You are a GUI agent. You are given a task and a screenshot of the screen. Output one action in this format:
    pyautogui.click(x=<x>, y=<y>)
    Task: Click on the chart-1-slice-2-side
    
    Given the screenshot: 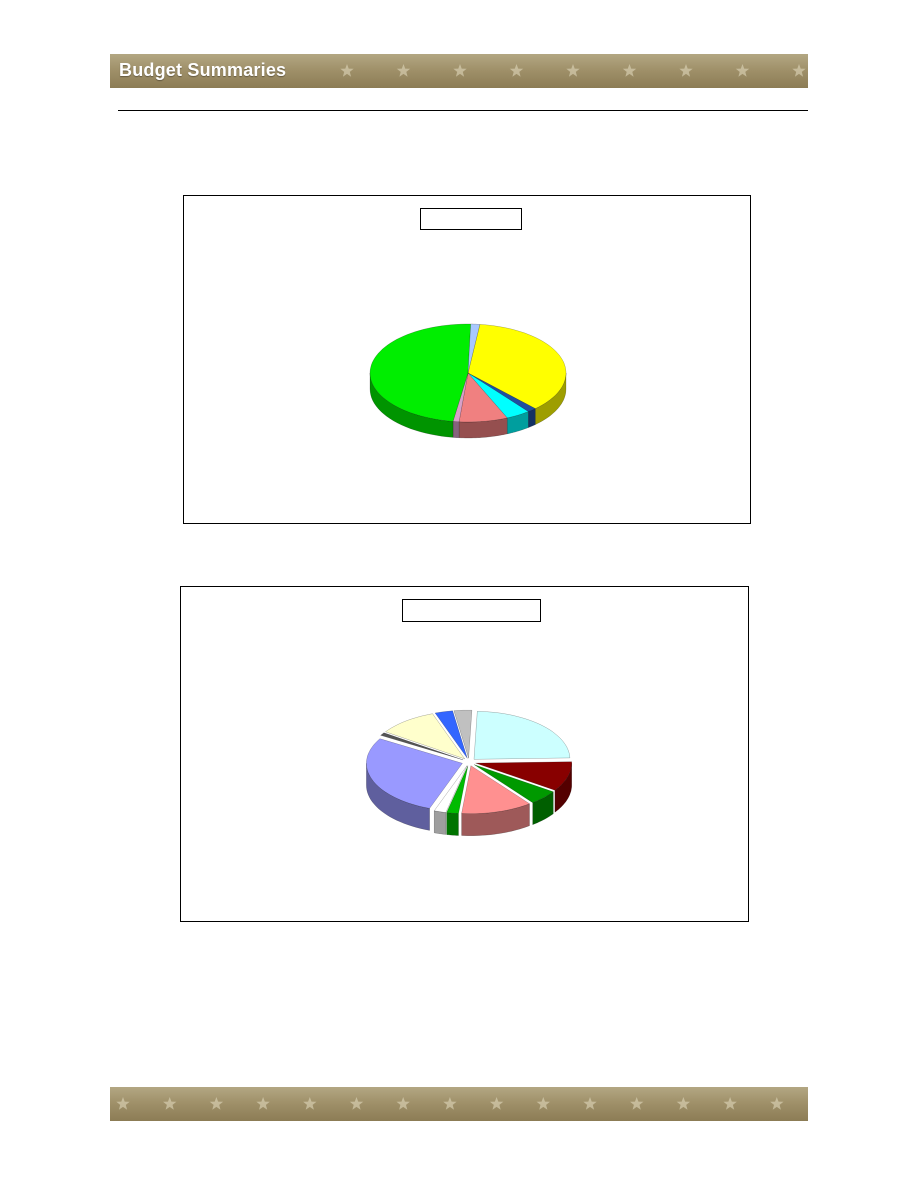 What is the action you would take?
    pyautogui.click(x=532, y=418)
    